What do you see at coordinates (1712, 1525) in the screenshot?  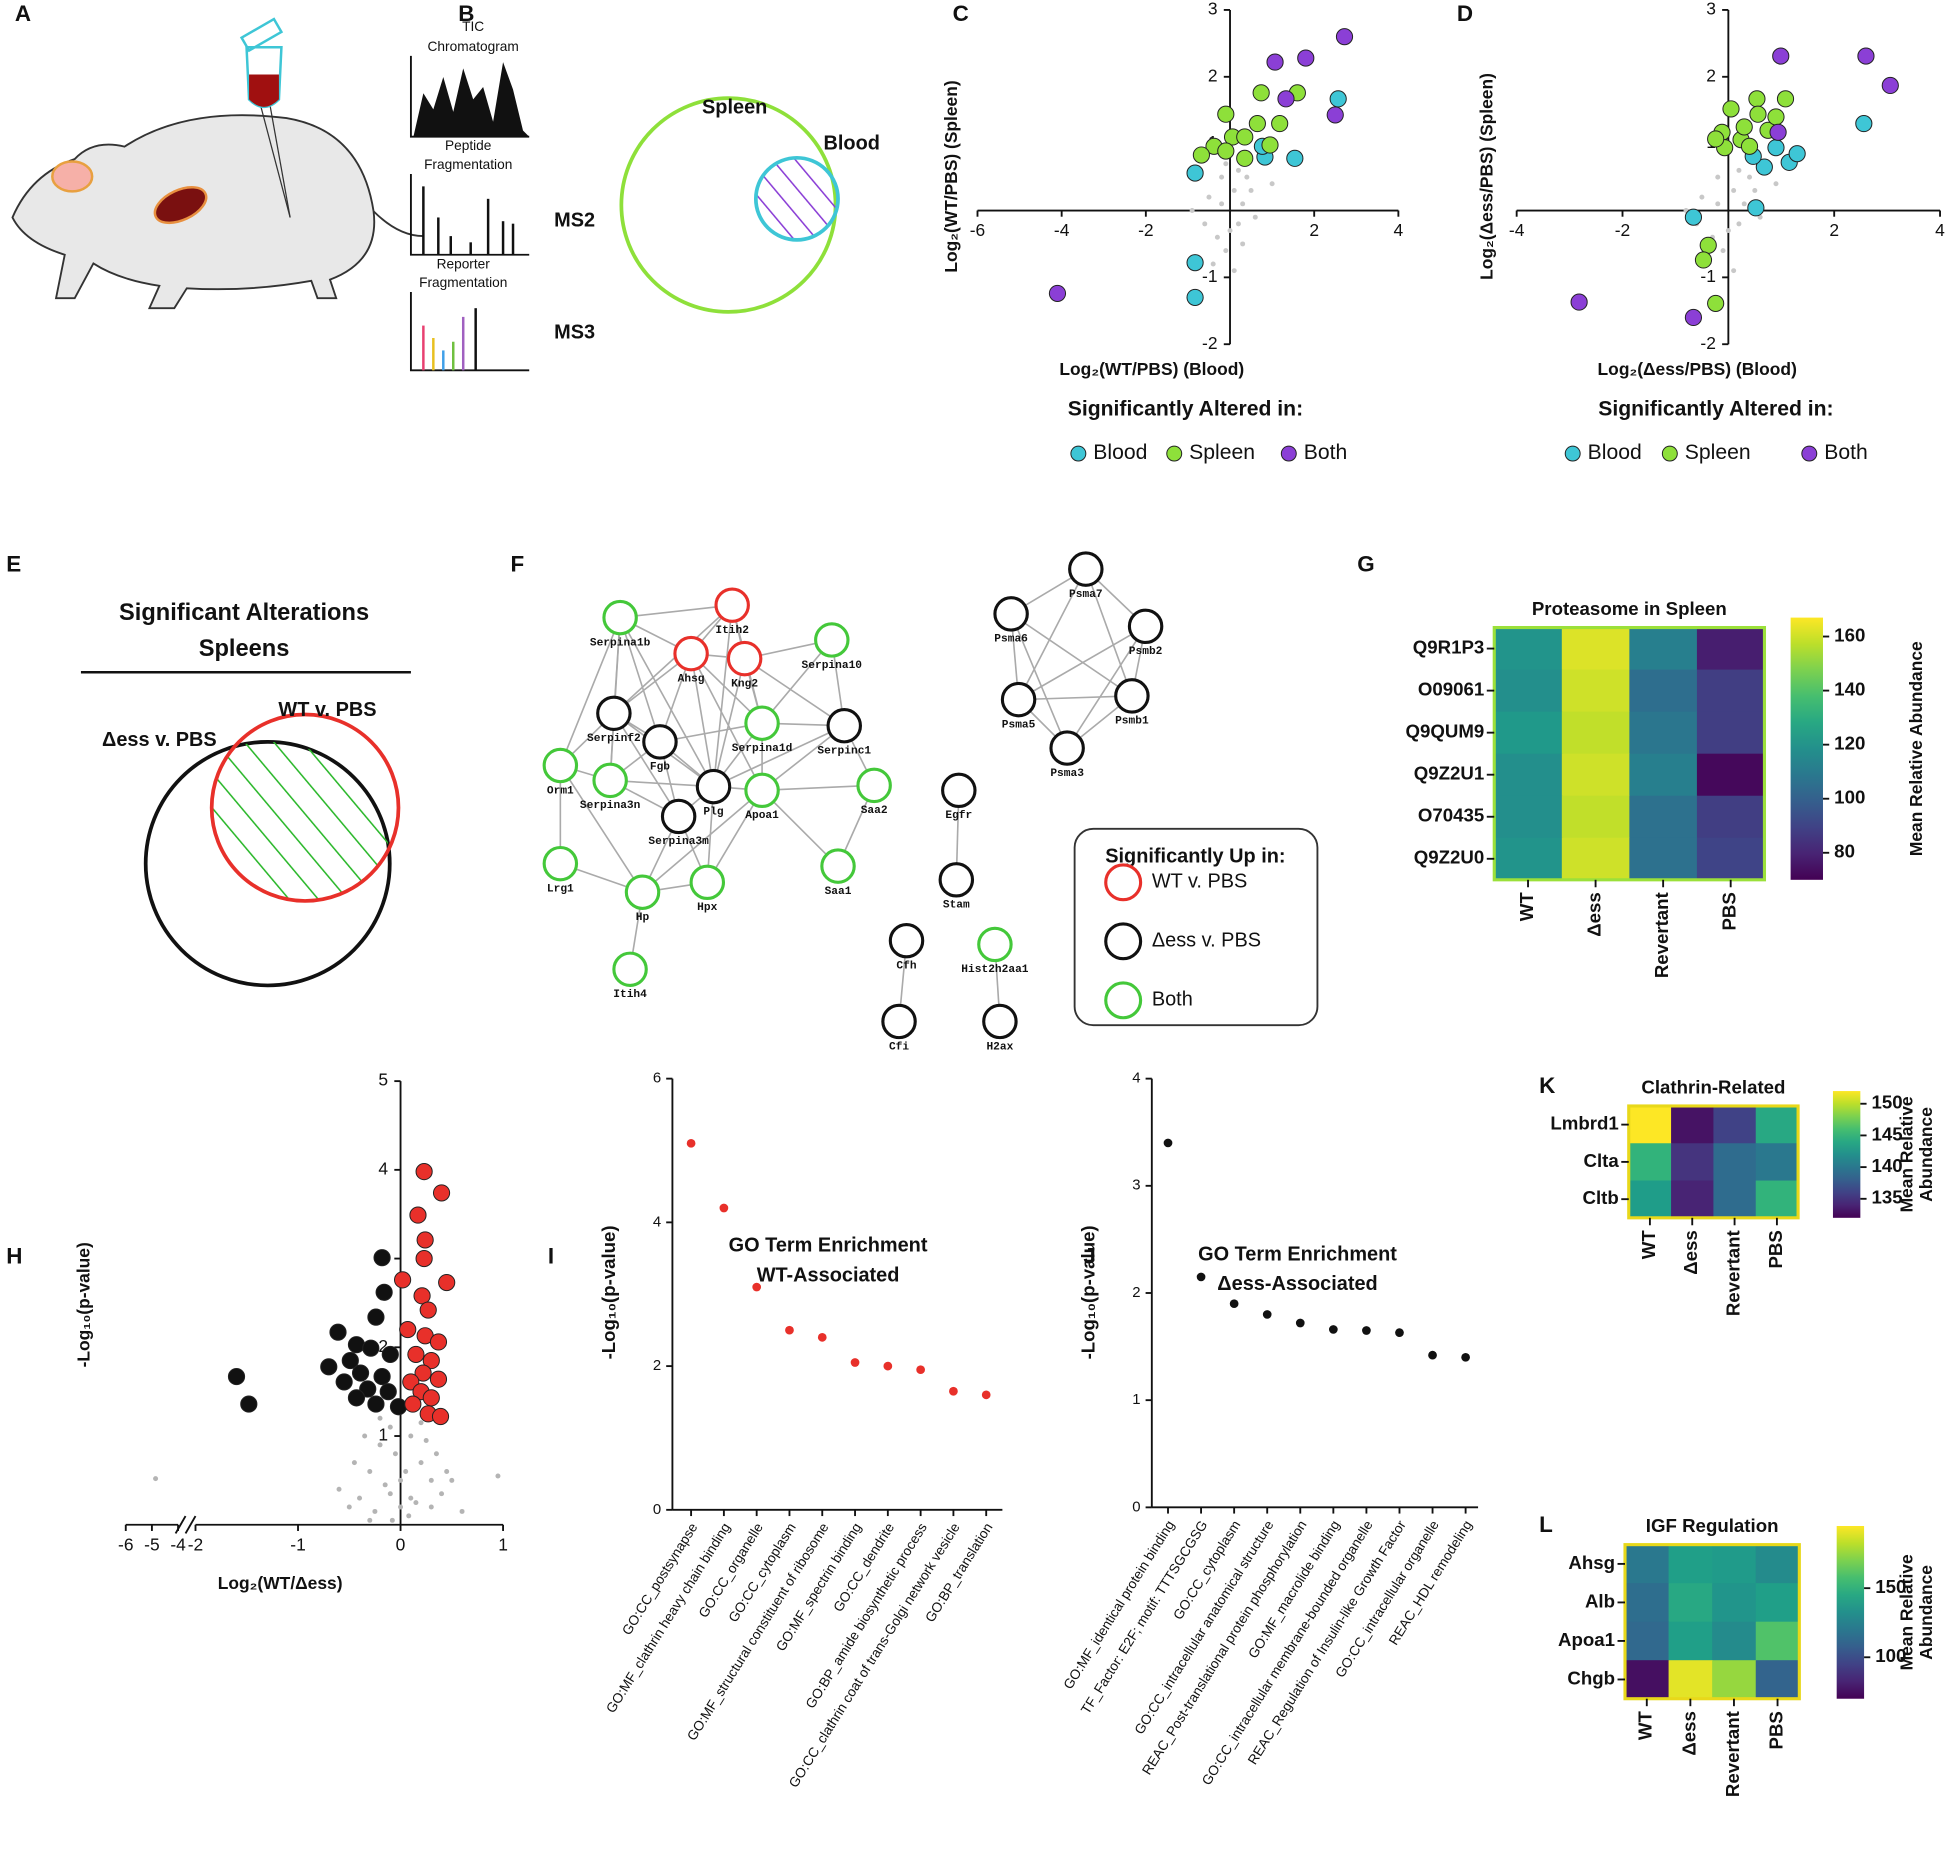 I see `heatmap-title: IGF Regulation` at bounding box center [1712, 1525].